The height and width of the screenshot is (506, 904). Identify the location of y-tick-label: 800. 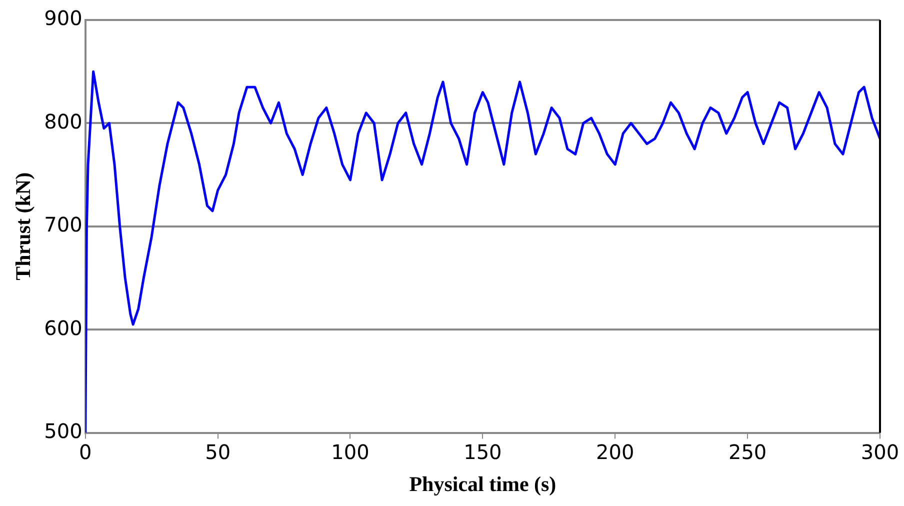
(63, 121).